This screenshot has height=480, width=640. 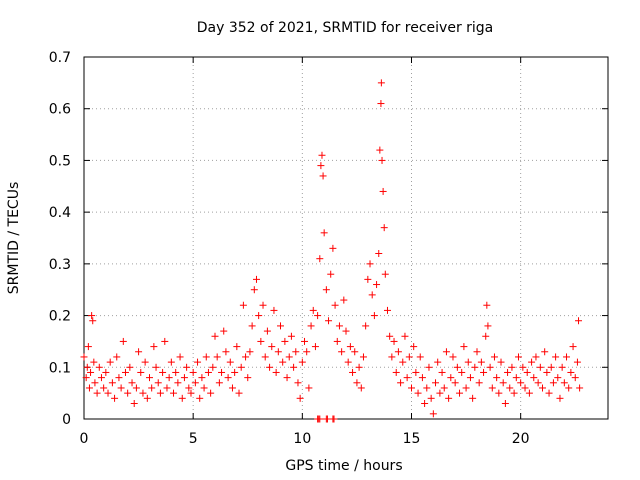 I want to click on y-tick-label: 0.5, so click(x=60, y=161).